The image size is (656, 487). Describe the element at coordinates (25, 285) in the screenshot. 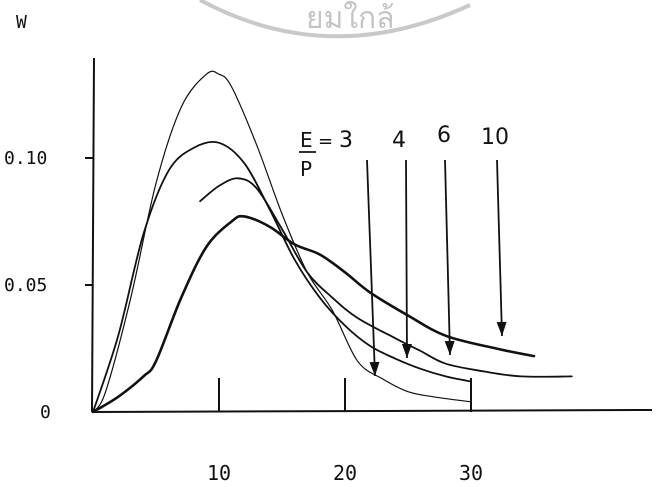

I see `y-tick-label: 0.05` at that location.